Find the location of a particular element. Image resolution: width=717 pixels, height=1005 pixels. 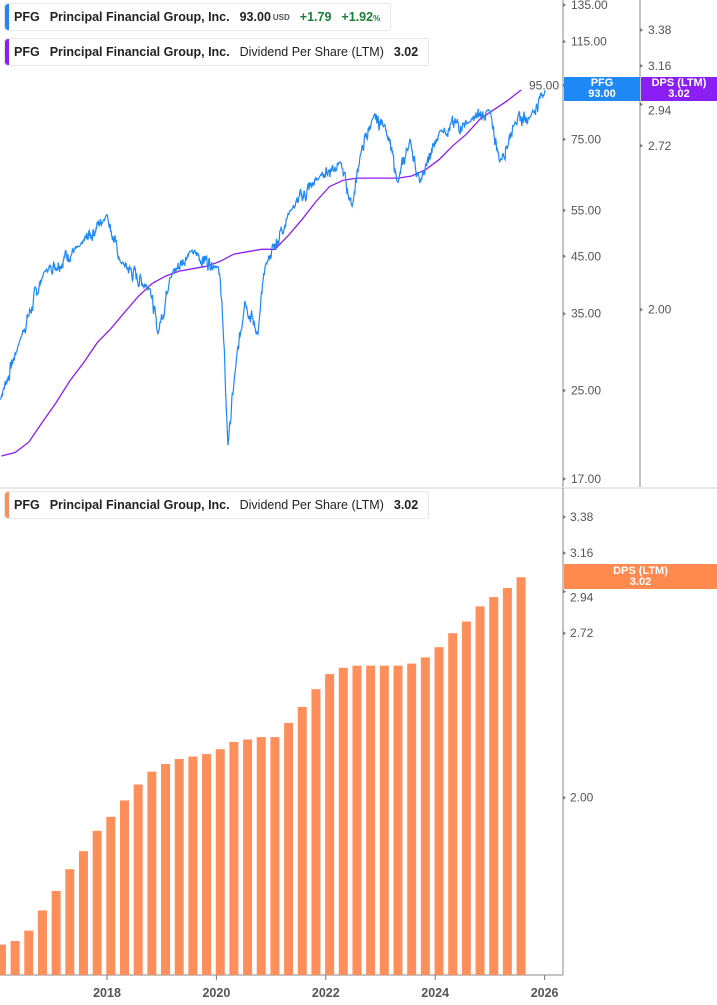

bar-y-tick-label: 3.16 is located at coordinates (582, 553).